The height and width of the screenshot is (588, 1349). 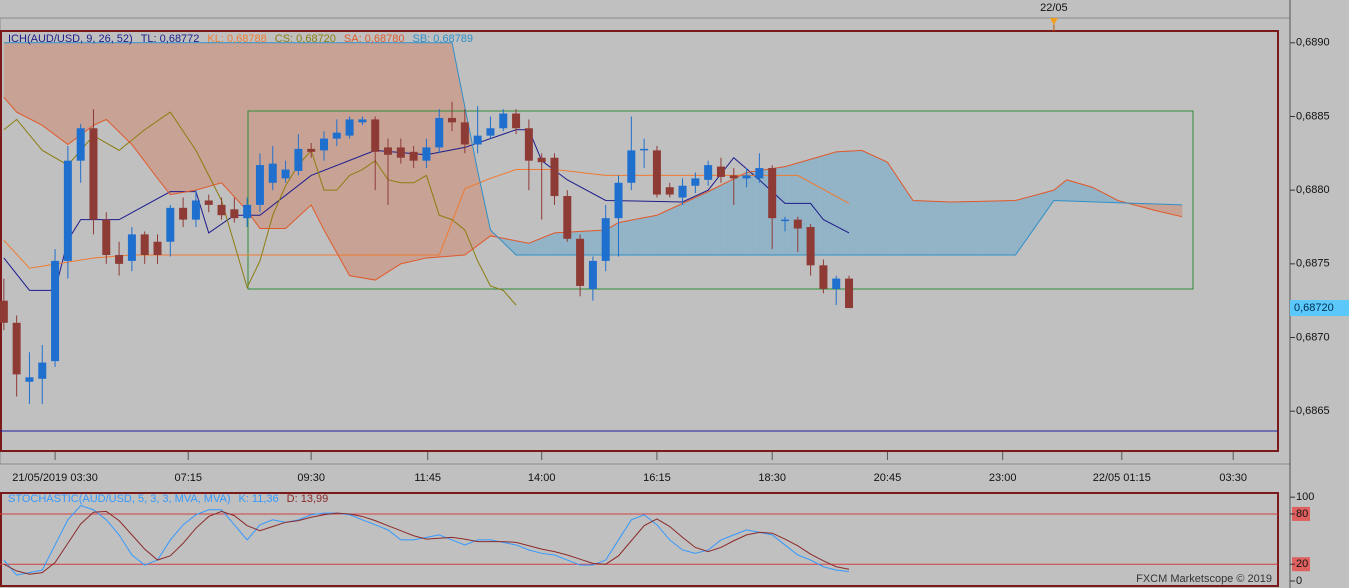 I want to click on y-tick-label: 80, so click(x=1302, y=514).